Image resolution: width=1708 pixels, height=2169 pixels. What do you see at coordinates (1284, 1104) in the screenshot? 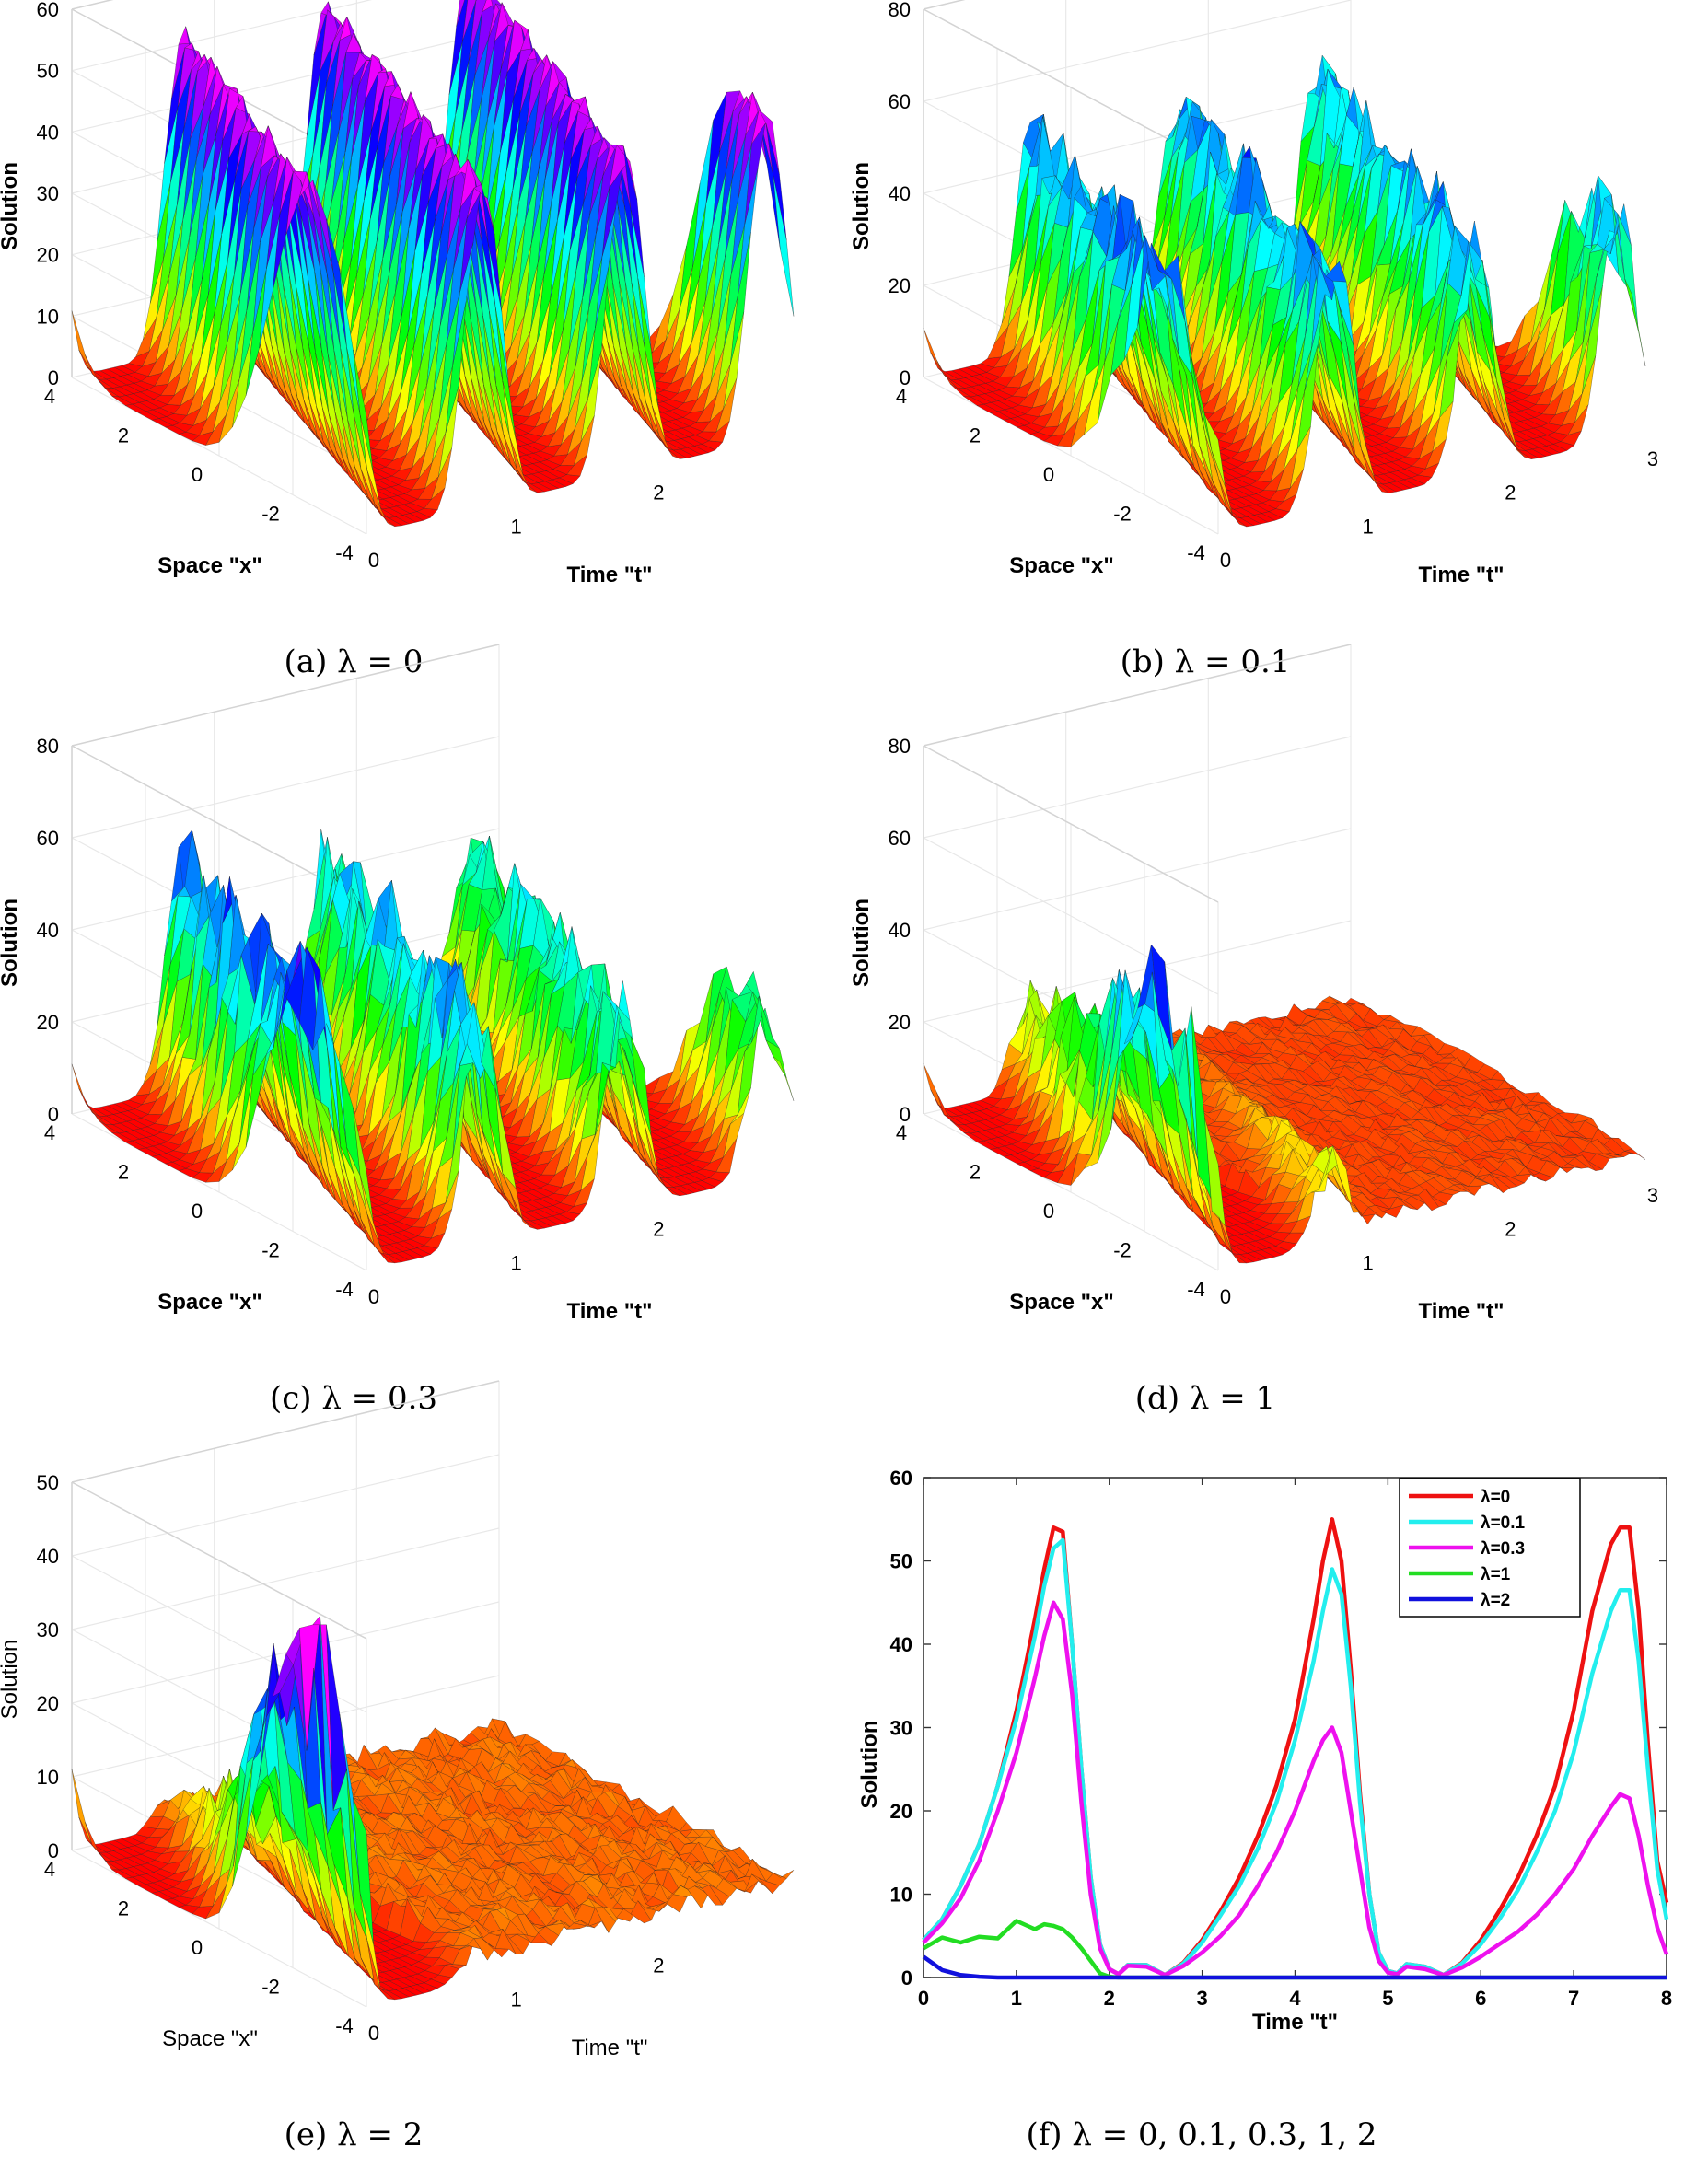
I see `panel-d-surface` at bounding box center [1284, 1104].